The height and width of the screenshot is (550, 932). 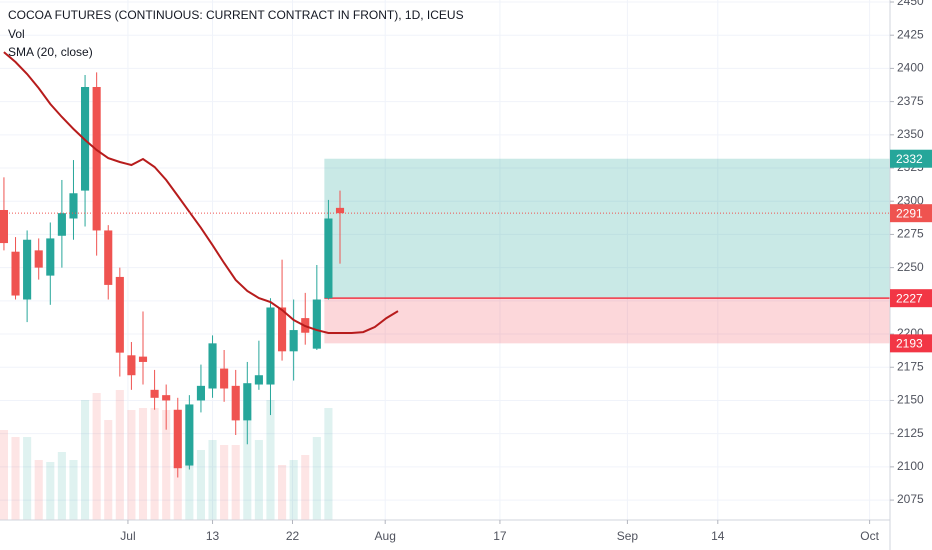 What do you see at coordinates (910, 4) in the screenshot?
I see `y-tick-label: 2450` at bounding box center [910, 4].